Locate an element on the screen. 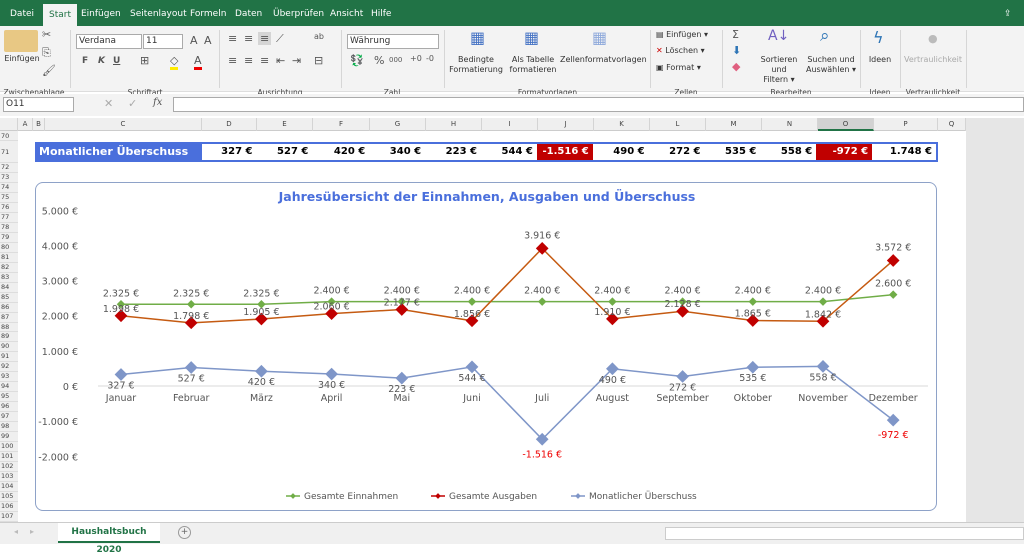 The width and height of the screenshot is (1024, 559). menu-tab-überprüfen: Überprüfen is located at coordinates (299, 14).